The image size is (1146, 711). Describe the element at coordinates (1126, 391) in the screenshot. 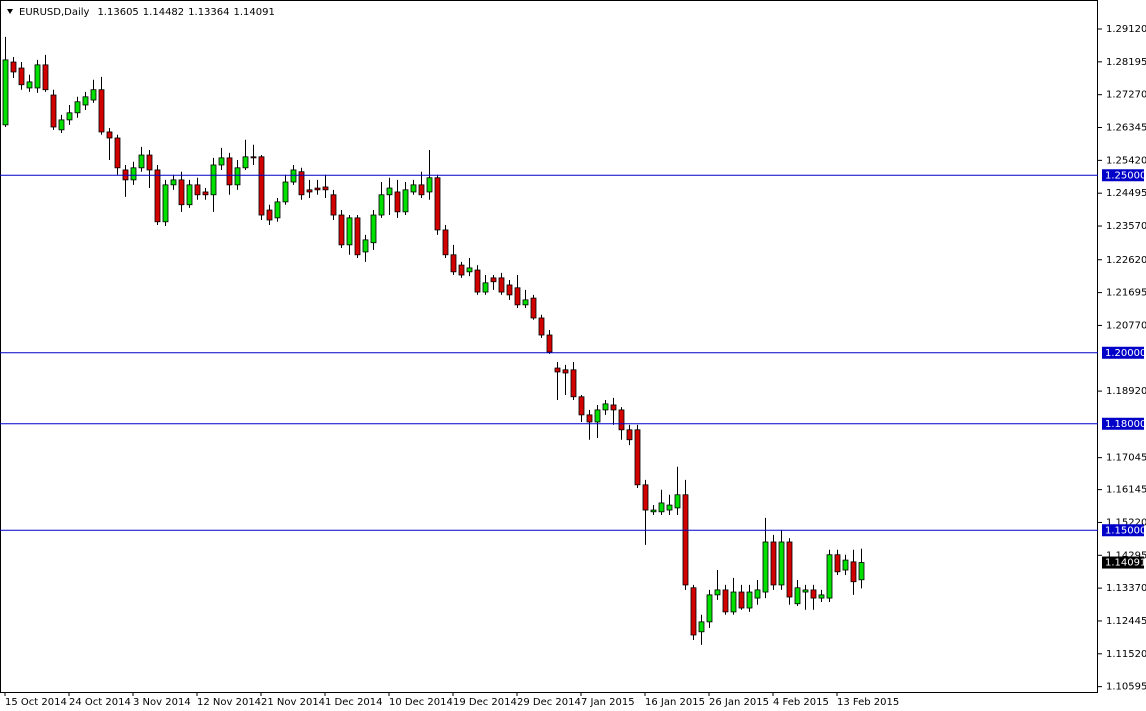

I see `y-tick-label: 1.18920` at that location.